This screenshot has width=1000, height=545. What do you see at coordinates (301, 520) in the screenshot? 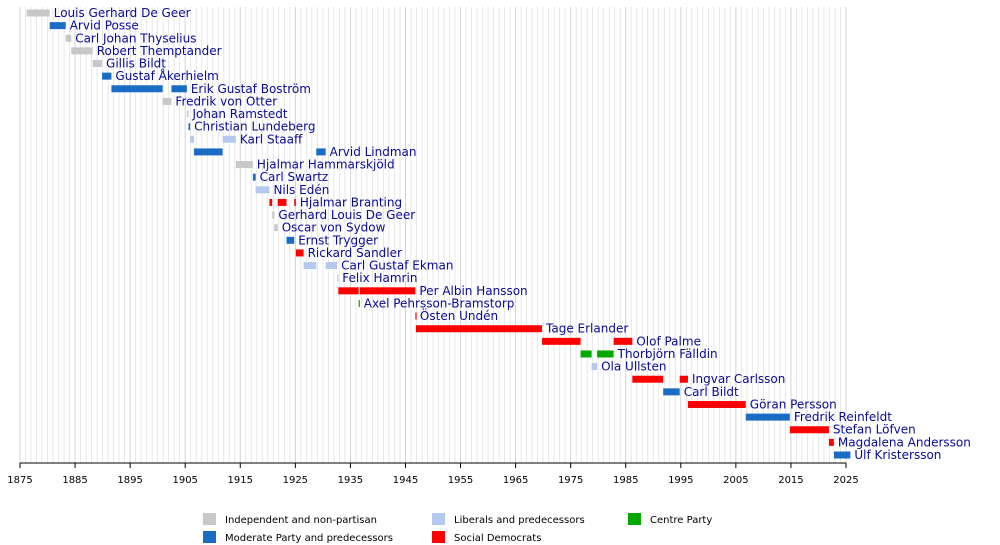
I see `legend-label: Independent and non-partisan` at bounding box center [301, 520].